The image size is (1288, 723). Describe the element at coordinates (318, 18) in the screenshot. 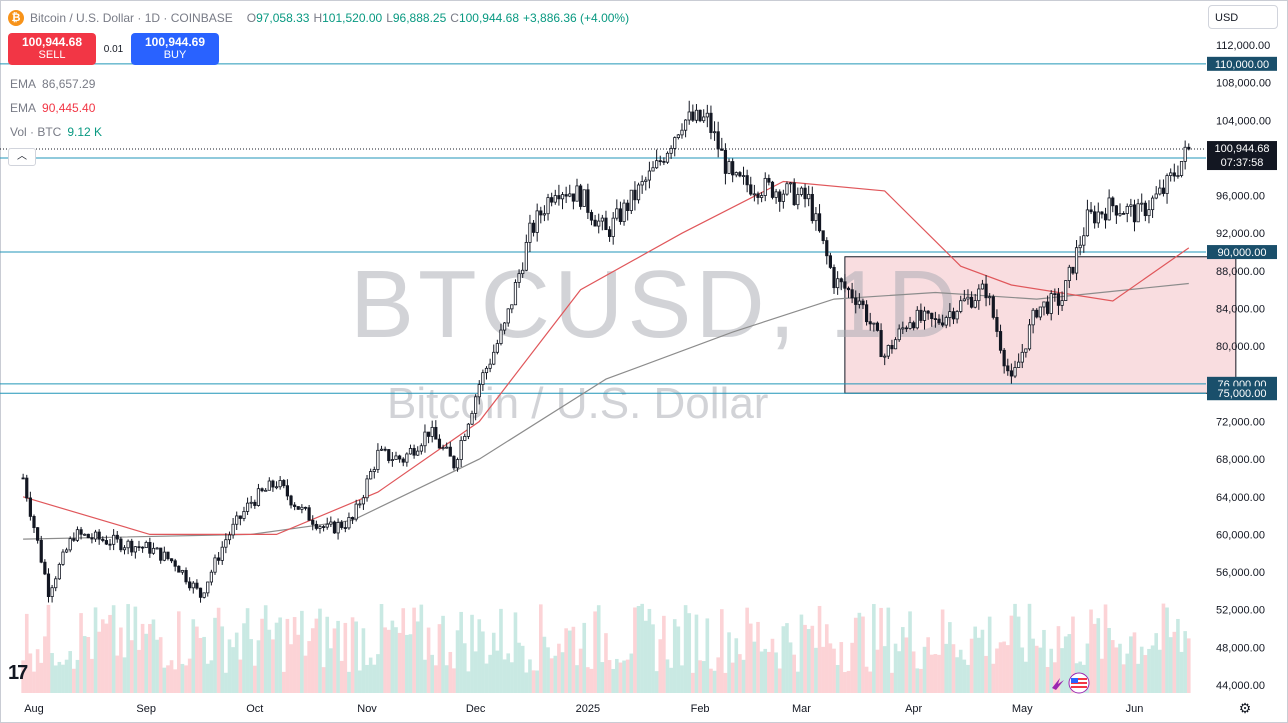

I see `high-key: H` at that location.